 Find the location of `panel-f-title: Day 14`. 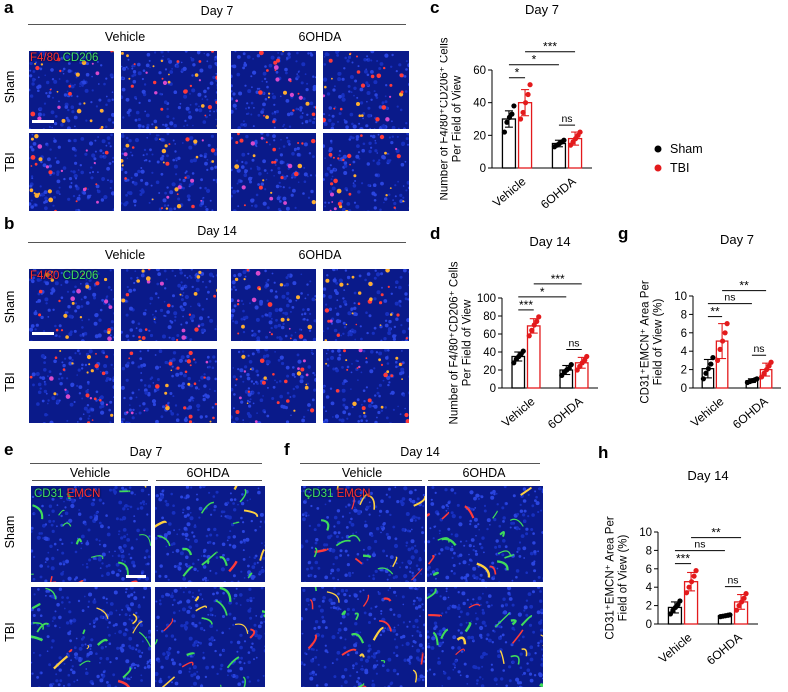

panel-f-title: Day 14 is located at coordinates (420, 452).